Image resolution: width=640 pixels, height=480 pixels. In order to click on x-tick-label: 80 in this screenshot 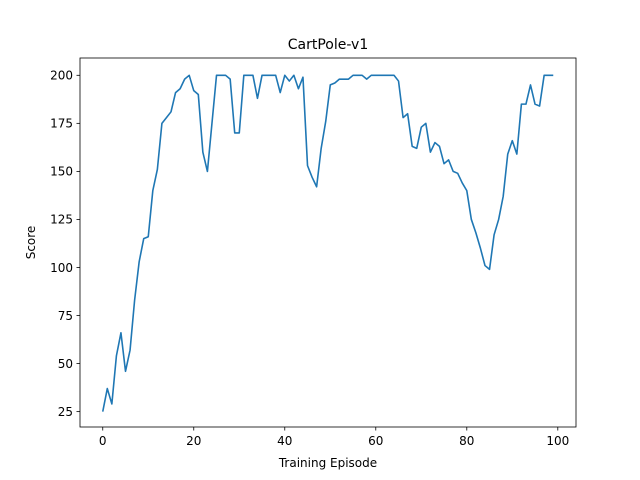, I will do `click(466, 441)`.